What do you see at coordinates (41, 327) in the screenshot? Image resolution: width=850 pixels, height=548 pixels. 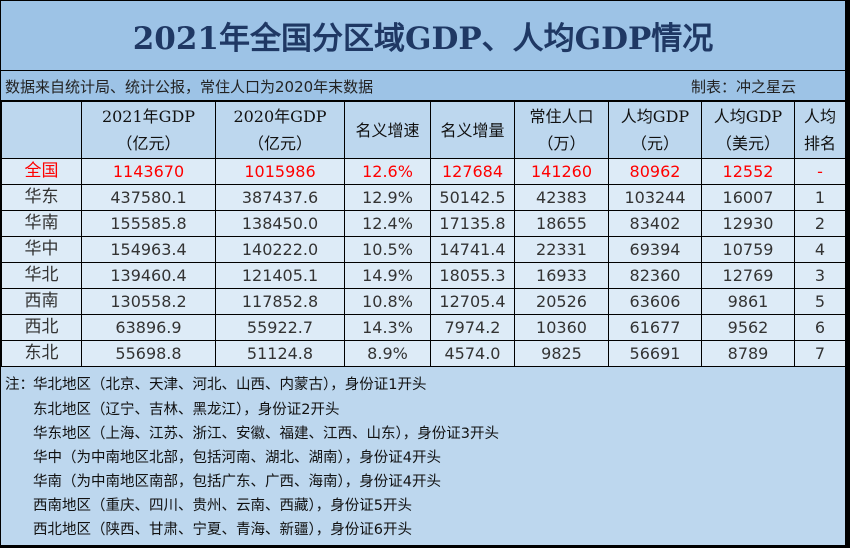 I see `cell-region: 西北` at bounding box center [41, 327].